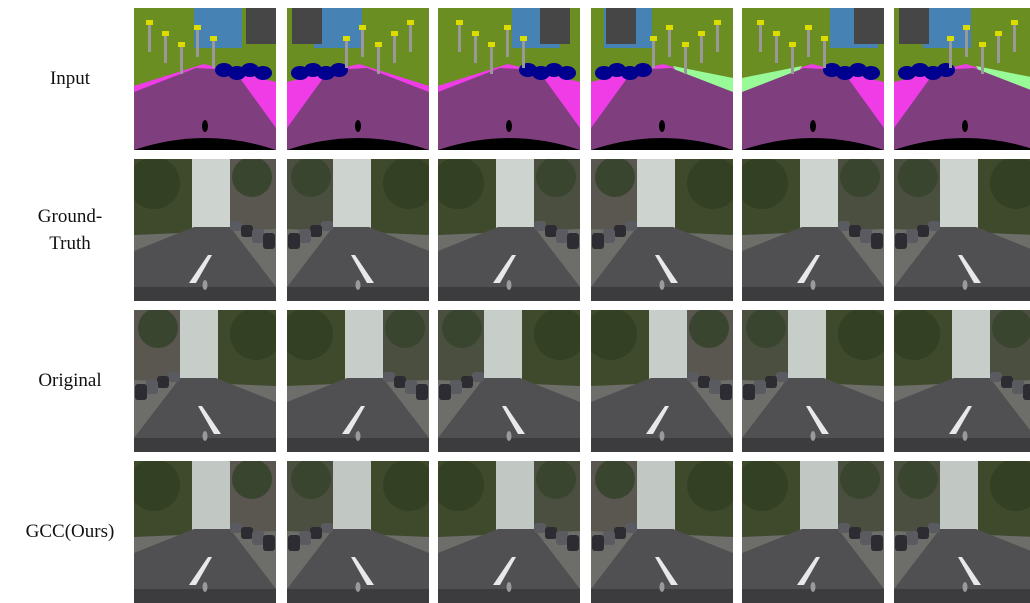  Describe the element at coordinates (70, 531) in the screenshot. I see `row-label-line-1: GCC(Ours)` at that location.